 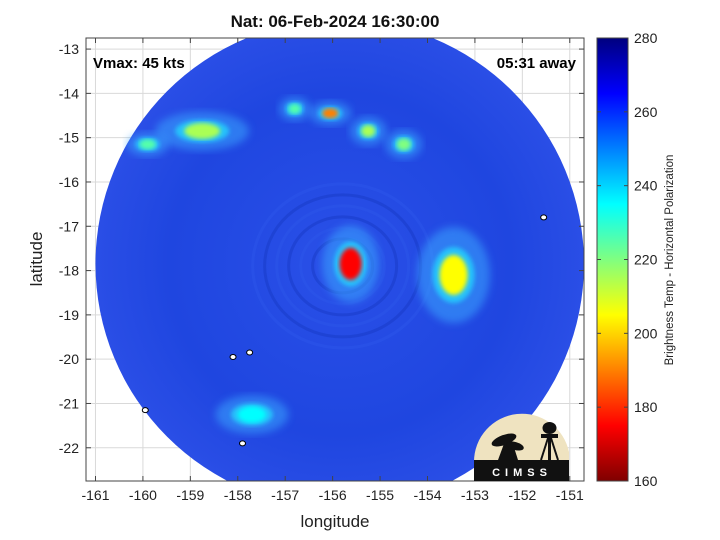 What do you see at coordinates (350, 263) in the screenshot?
I see `storm-core` at bounding box center [350, 263].